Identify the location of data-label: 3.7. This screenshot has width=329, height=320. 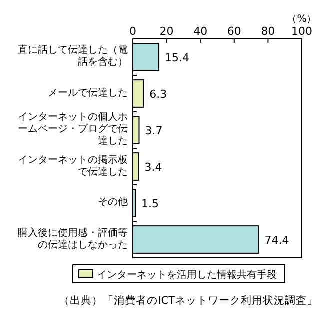
(154, 131).